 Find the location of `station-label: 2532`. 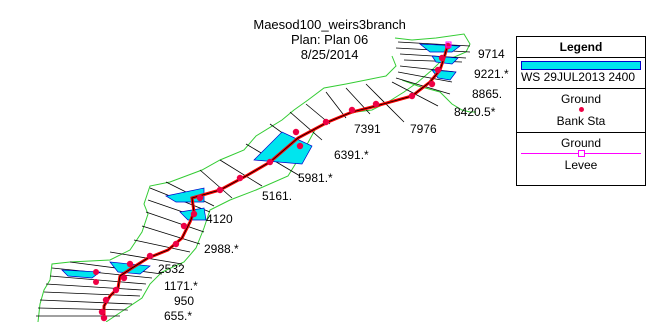

station-label: 2532 is located at coordinates (171, 269).